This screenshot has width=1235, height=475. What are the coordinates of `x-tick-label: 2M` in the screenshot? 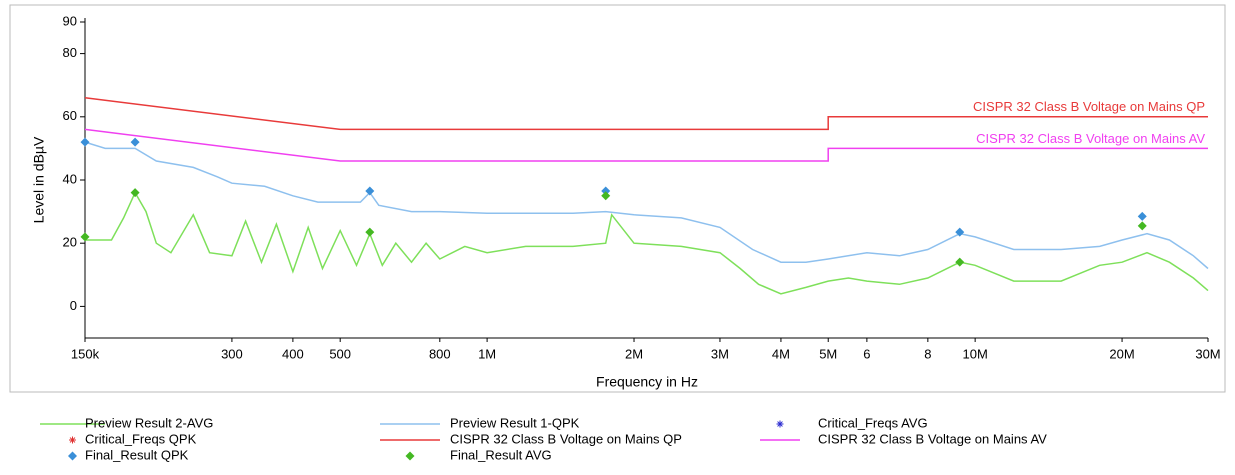 It's located at (634, 353).